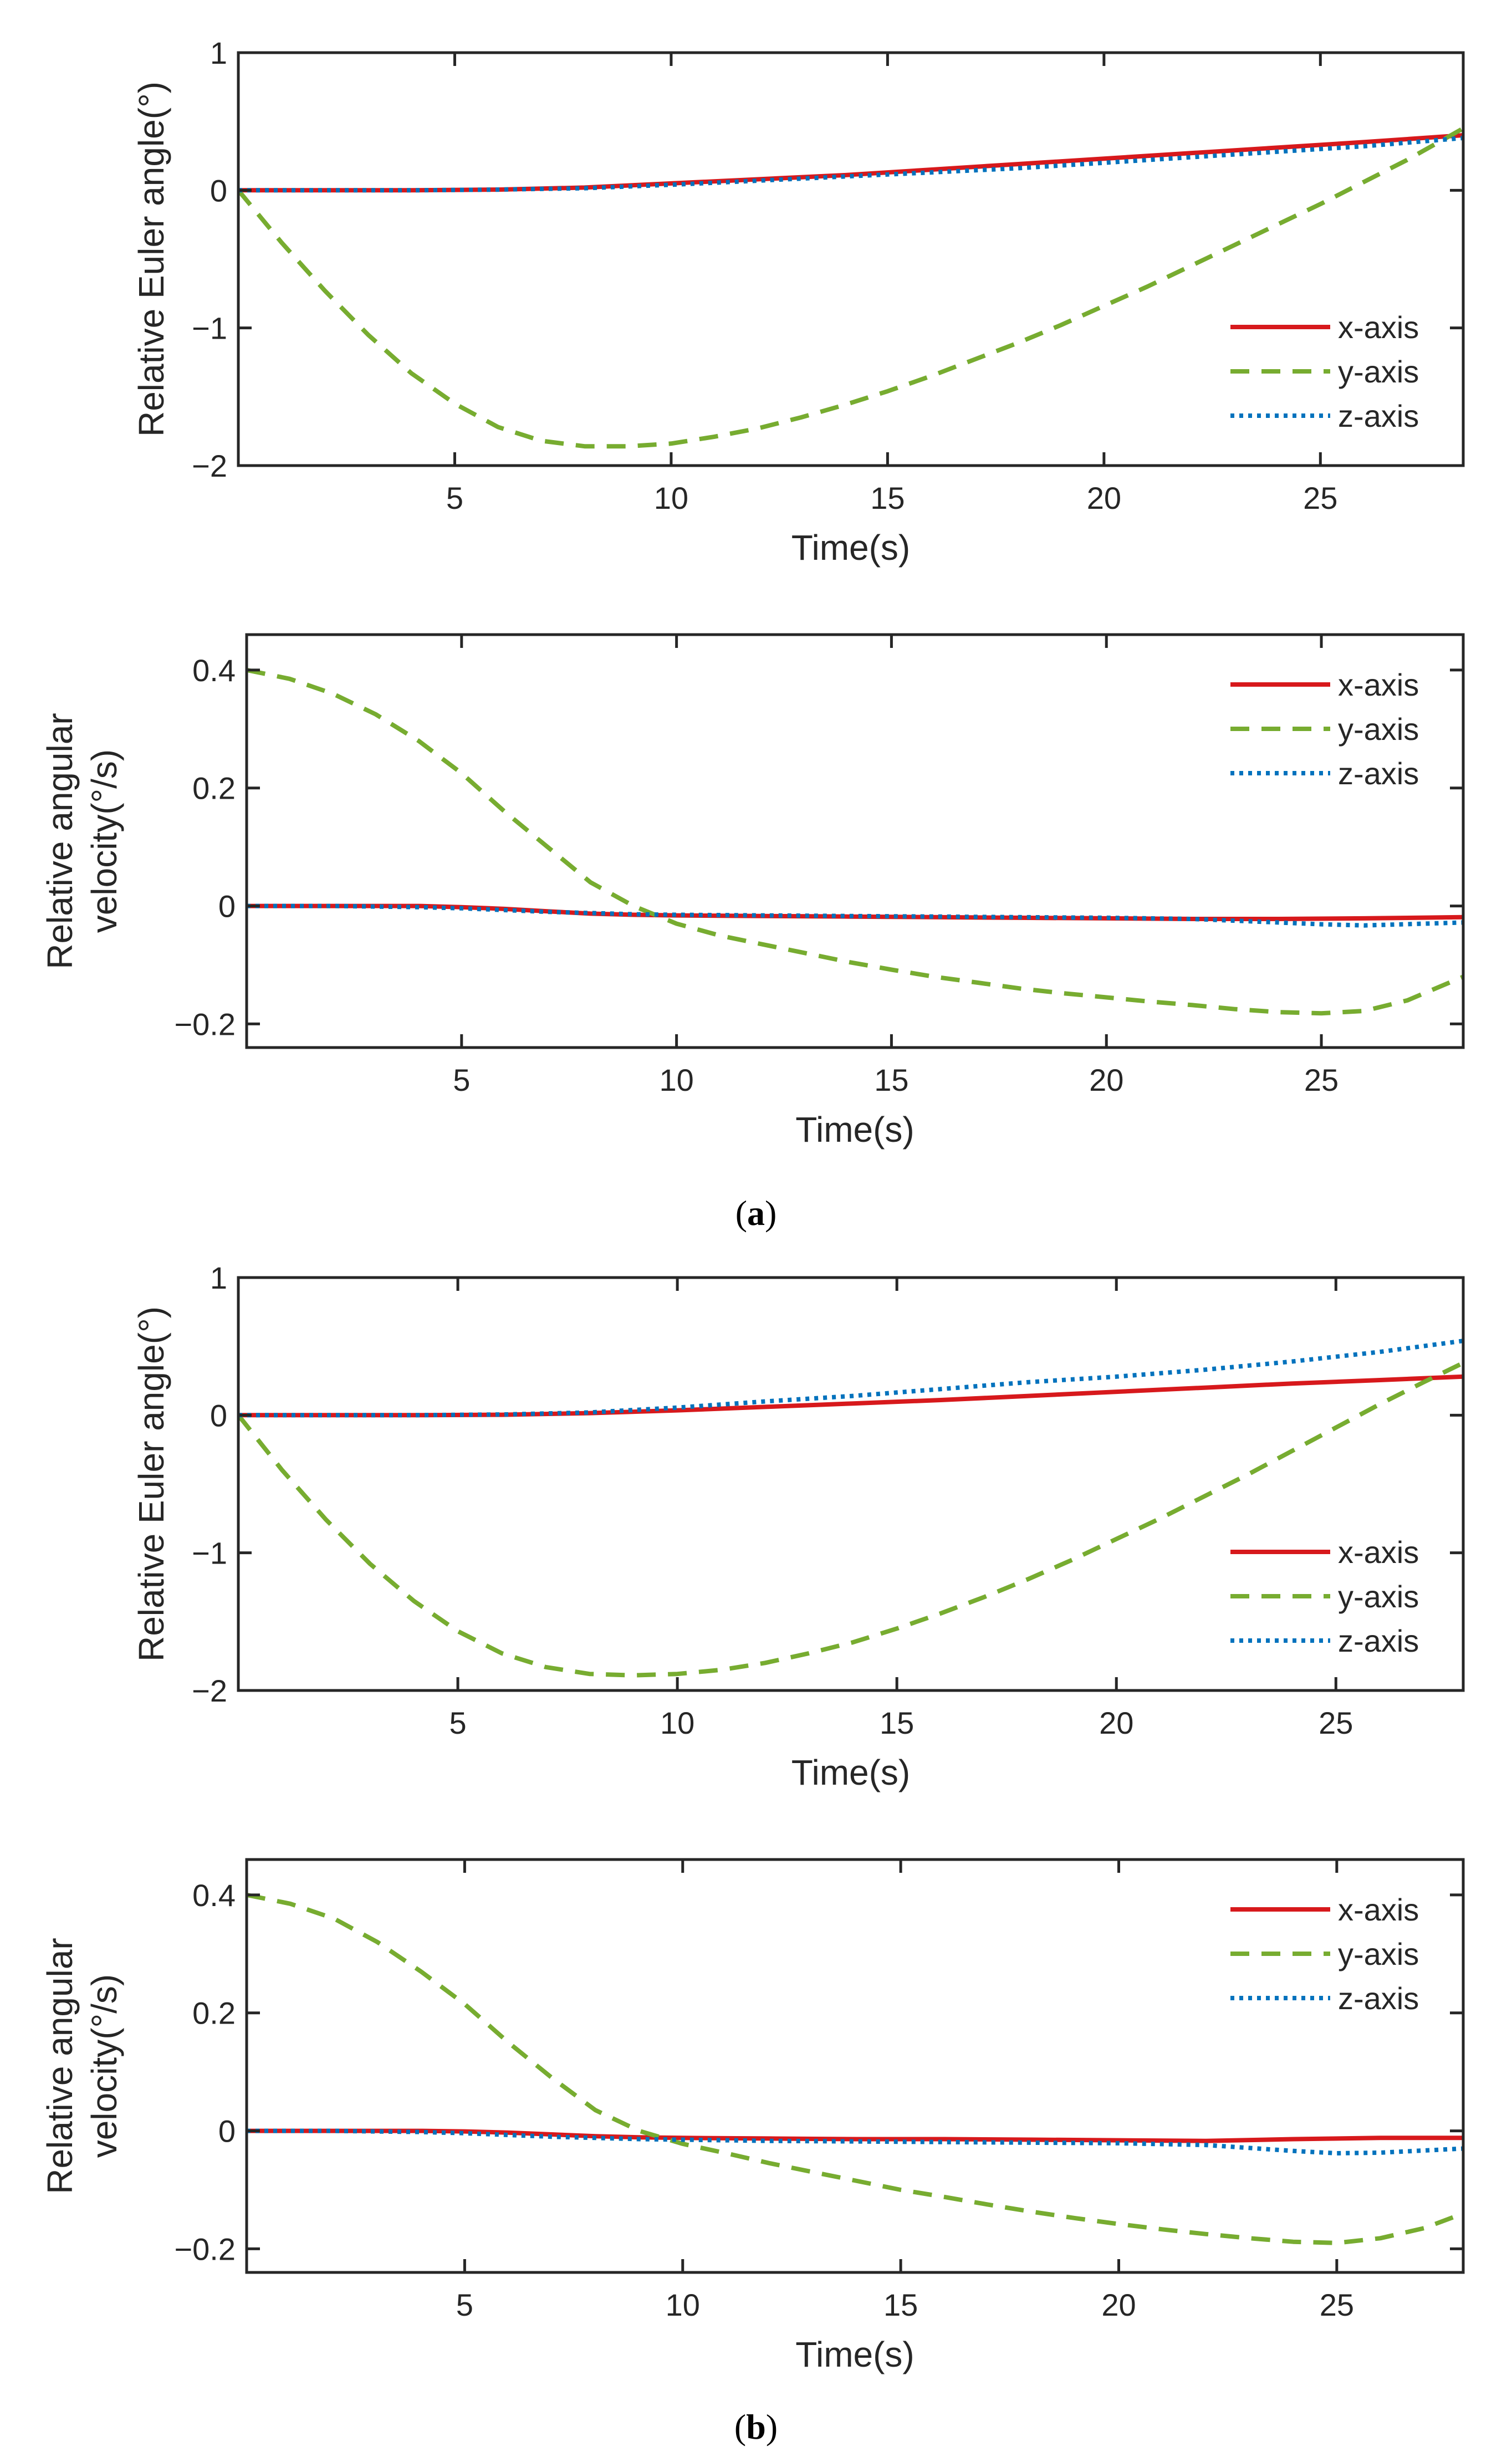 The height and width of the screenshot is (2452, 1512). What do you see at coordinates (104, 2066) in the screenshot?
I see `chart-3-ylabel-line-1: velocity(°/s)` at bounding box center [104, 2066].